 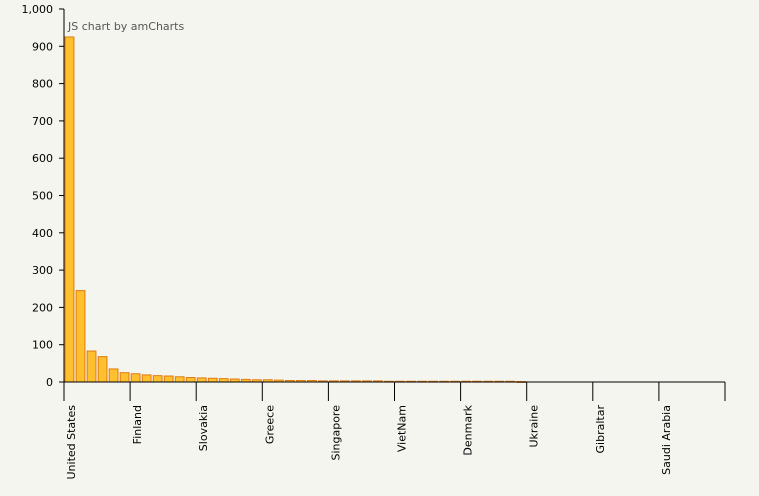 What do you see at coordinates (335, 433) in the screenshot?
I see `x-tick-label: Singapore` at bounding box center [335, 433].